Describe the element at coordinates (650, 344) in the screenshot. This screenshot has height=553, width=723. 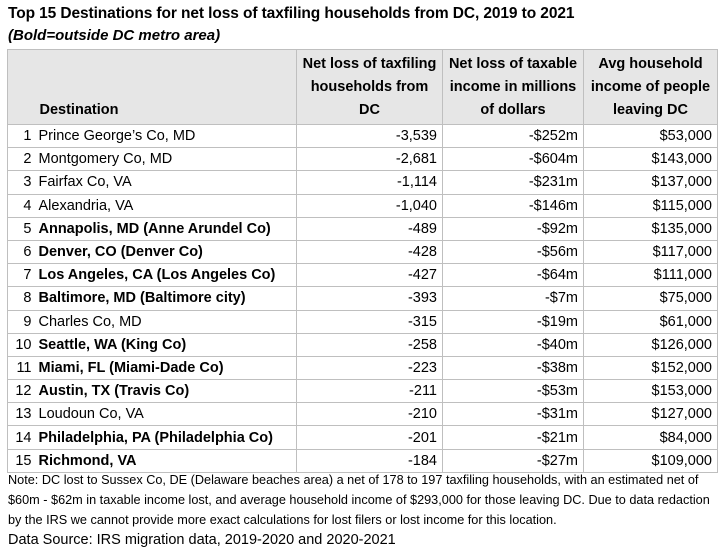
I see `avg-income-cell: $126,000` at that location.